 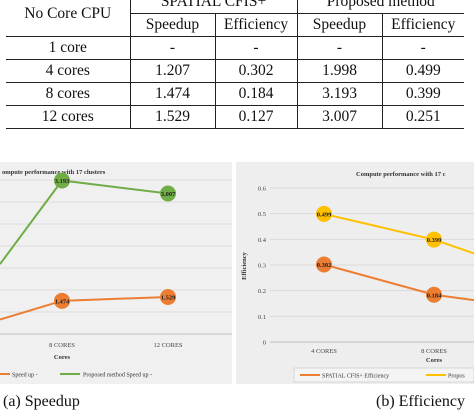 What do you see at coordinates (339, 71) in the screenshot?
I see `table-cell: 1.998` at bounding box center [339, 71].